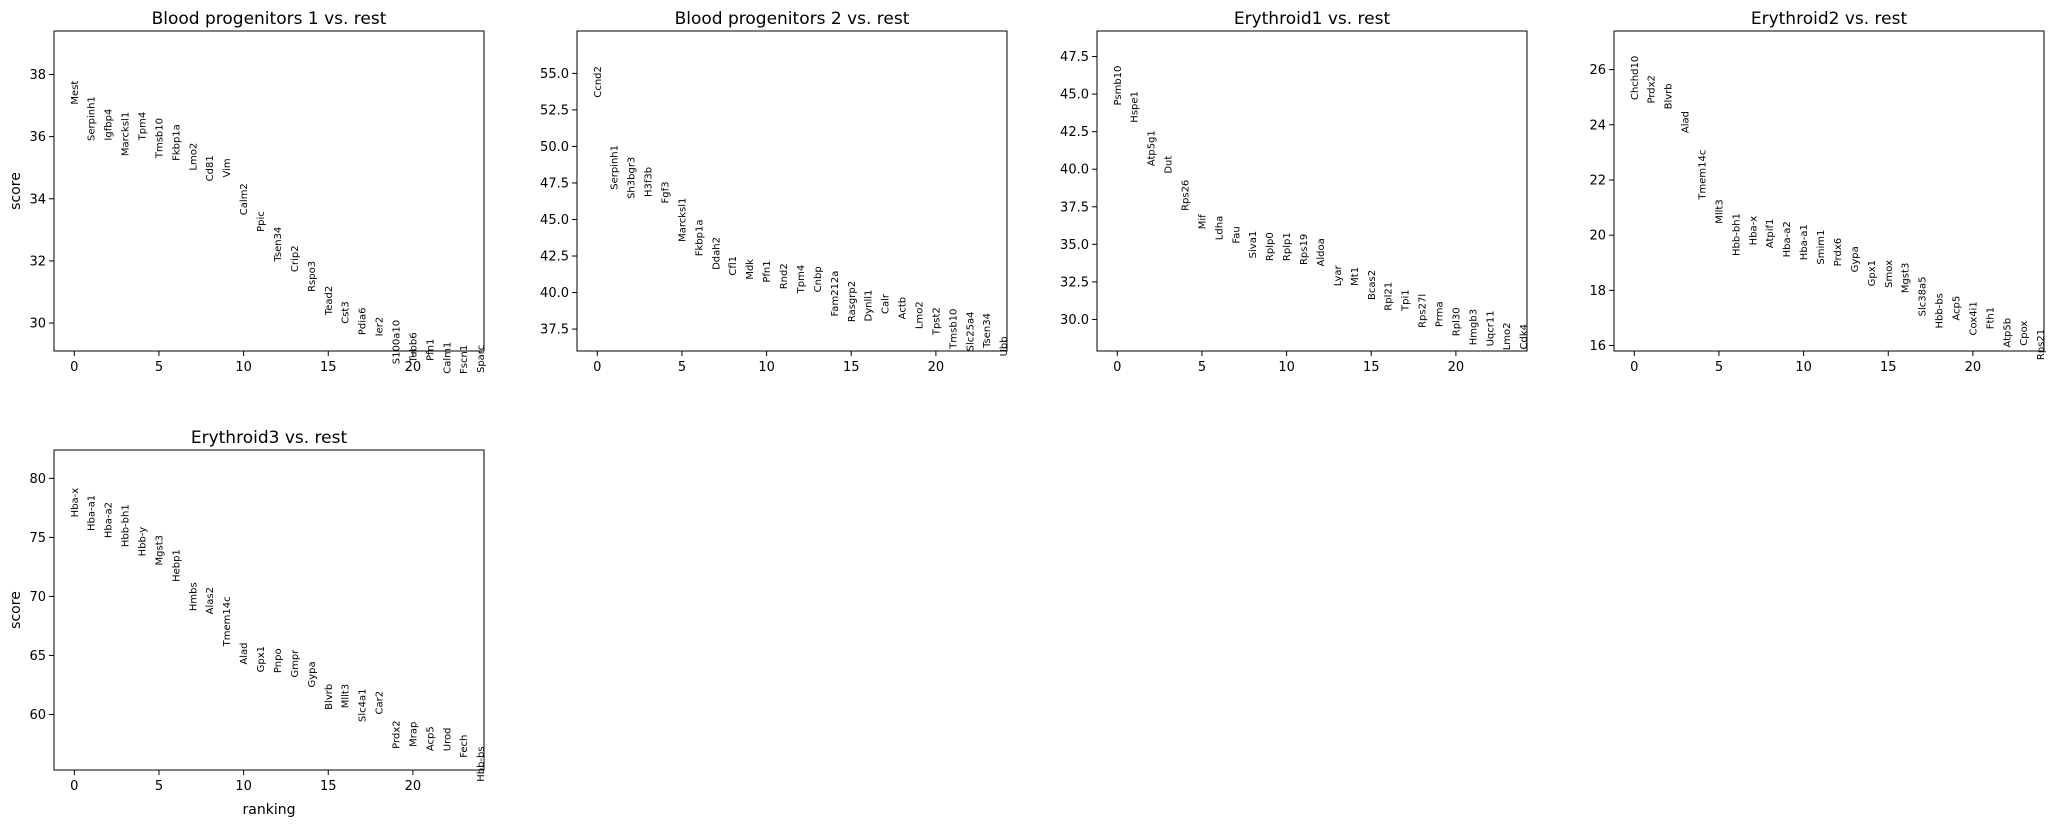 The width and height of the screenshot is (2050, 824). I want to click on gene-label: Rps19, so click(1304, 249).